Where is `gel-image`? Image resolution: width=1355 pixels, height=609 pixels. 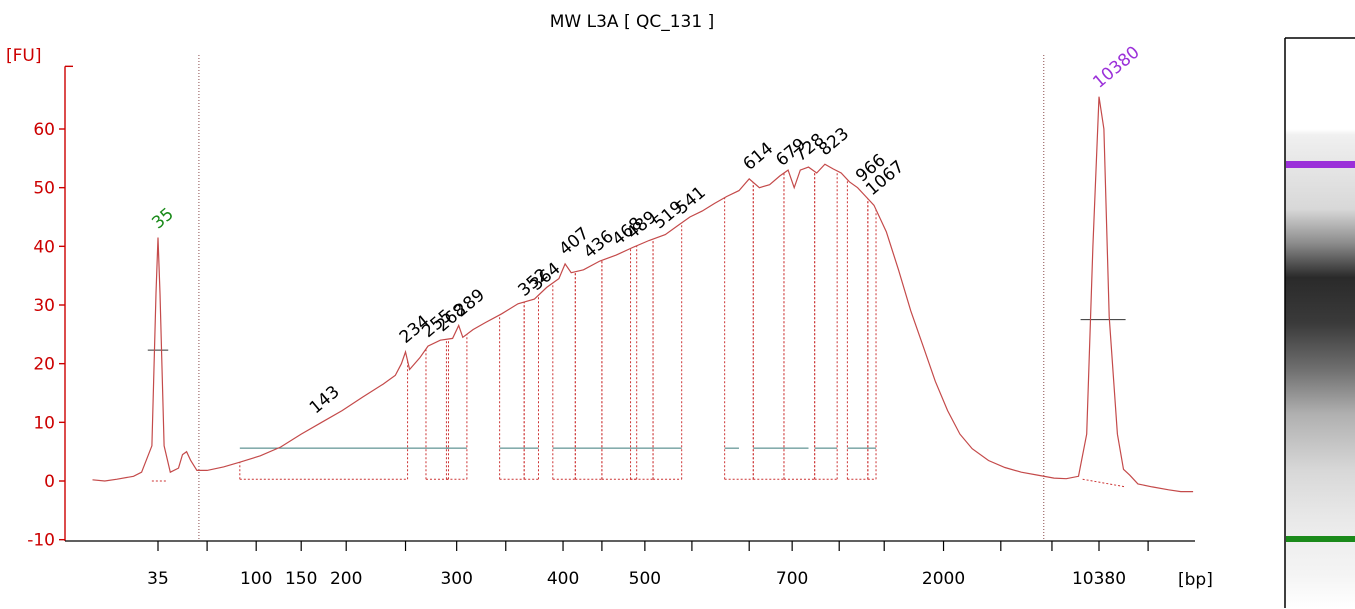 gel-image is located at coordinates (1319, 322).